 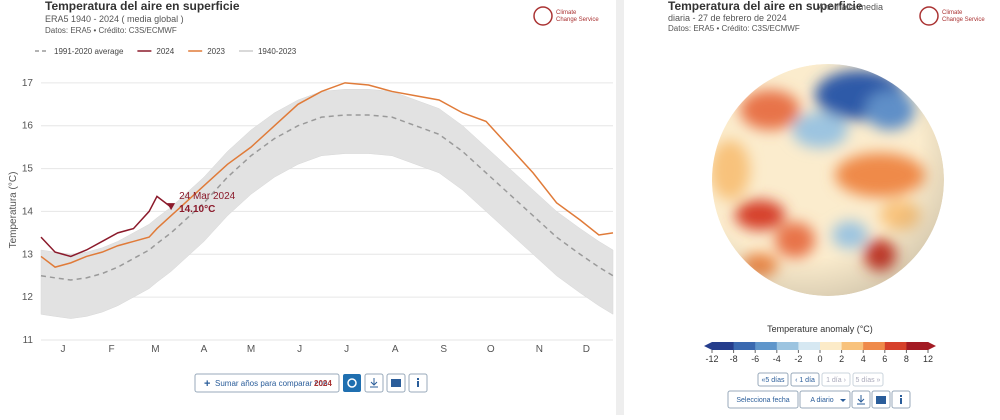 I want to click on colorbar-tick-label: 0, so click(x=819, y=359).